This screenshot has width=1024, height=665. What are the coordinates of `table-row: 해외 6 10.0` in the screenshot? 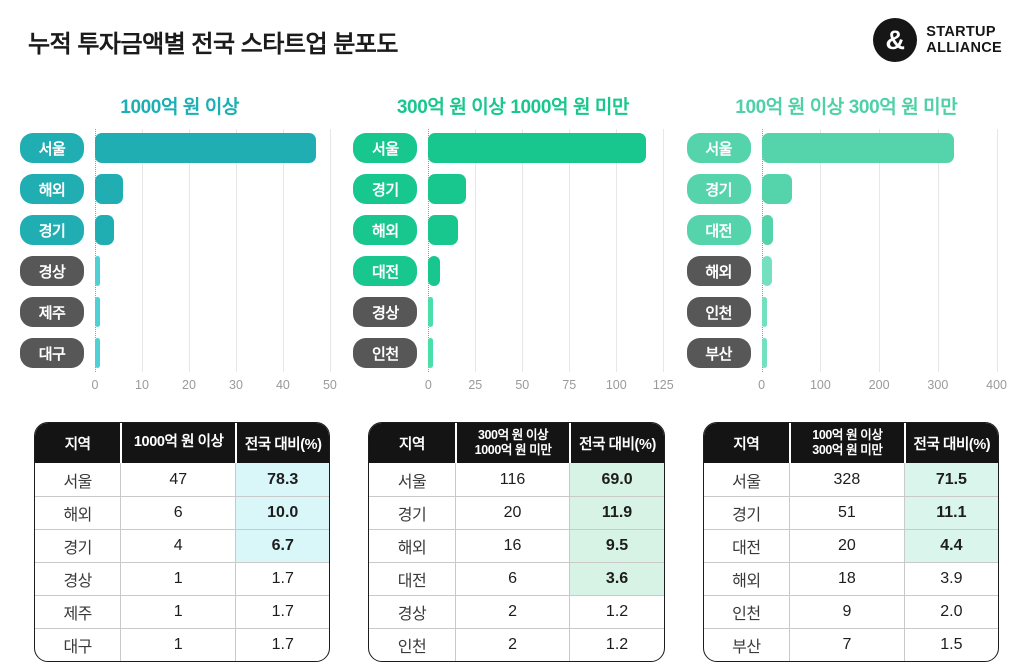 It's located at (182, 512).